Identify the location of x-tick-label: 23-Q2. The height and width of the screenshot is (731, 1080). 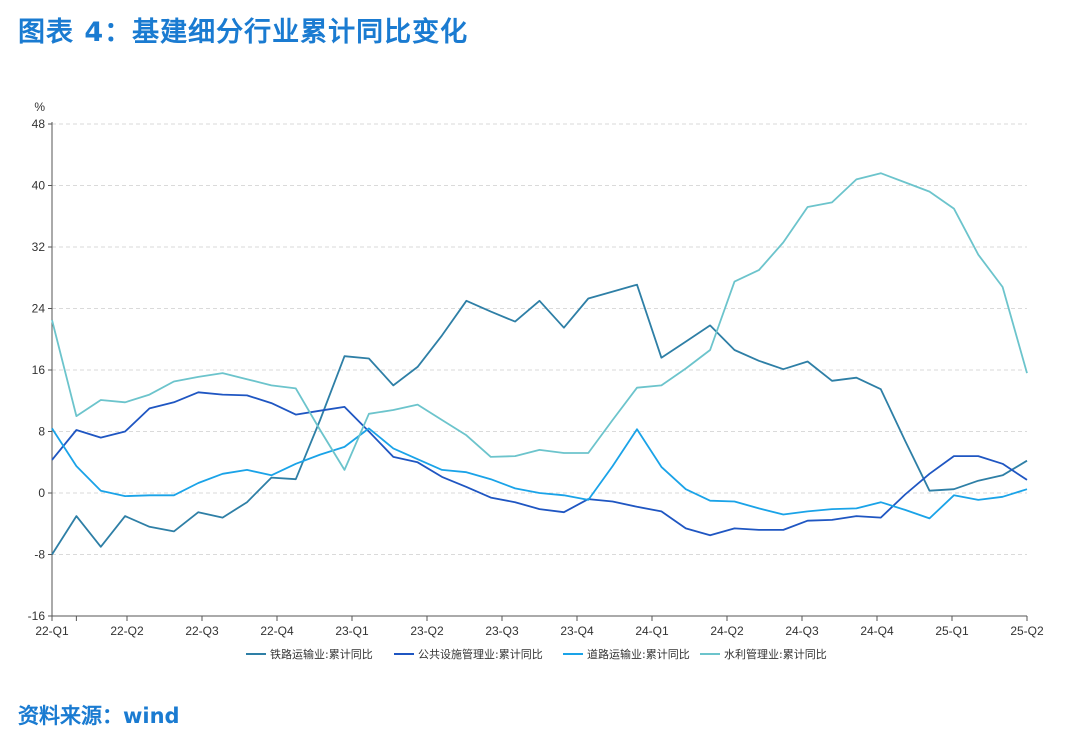
(427, 631).